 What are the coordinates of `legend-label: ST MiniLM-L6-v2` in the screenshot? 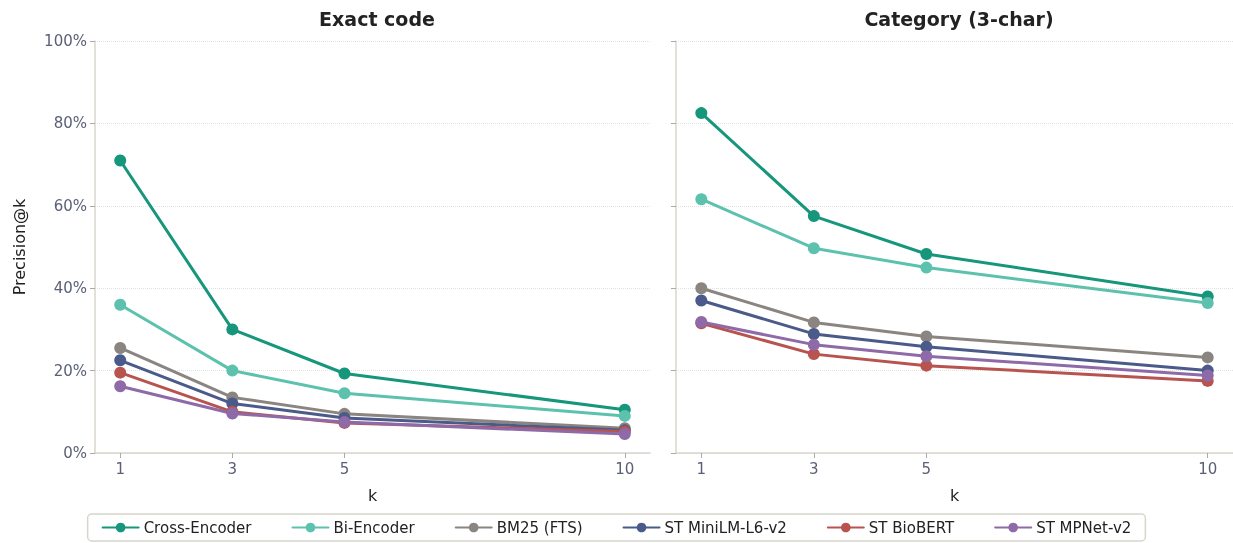 It's located at (725, 527).